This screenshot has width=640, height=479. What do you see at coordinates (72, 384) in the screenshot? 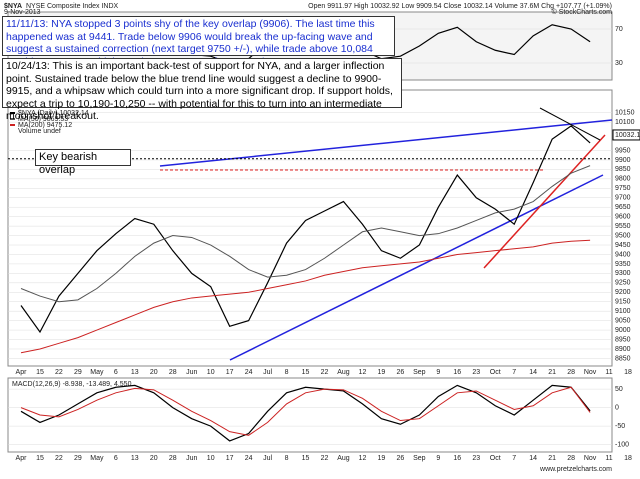
I see `macd-title: MACD(12,26,9) -8.938, -13.489, 4.550` at bounding box center [72, 384].